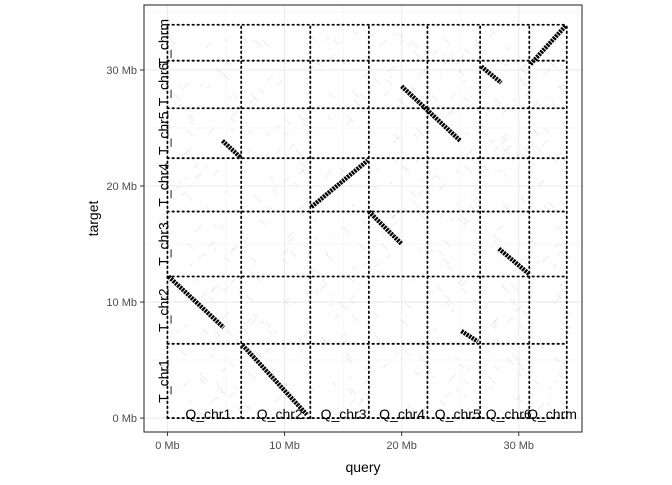 Image resolution: width=672 pixels, height=485 pixels. What do you see at coordinates (167, 446) in the screenshot?
I see `x-tick-label: 0 Mb` at bounding box center [167, 446].